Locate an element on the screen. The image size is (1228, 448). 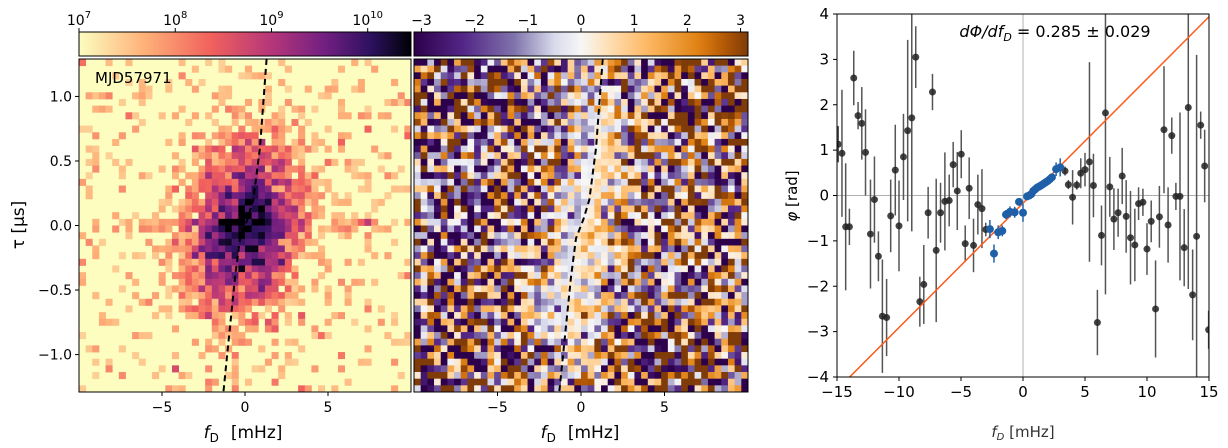
colorbar-tick-label: 1 is located at coordinates (634, 21).